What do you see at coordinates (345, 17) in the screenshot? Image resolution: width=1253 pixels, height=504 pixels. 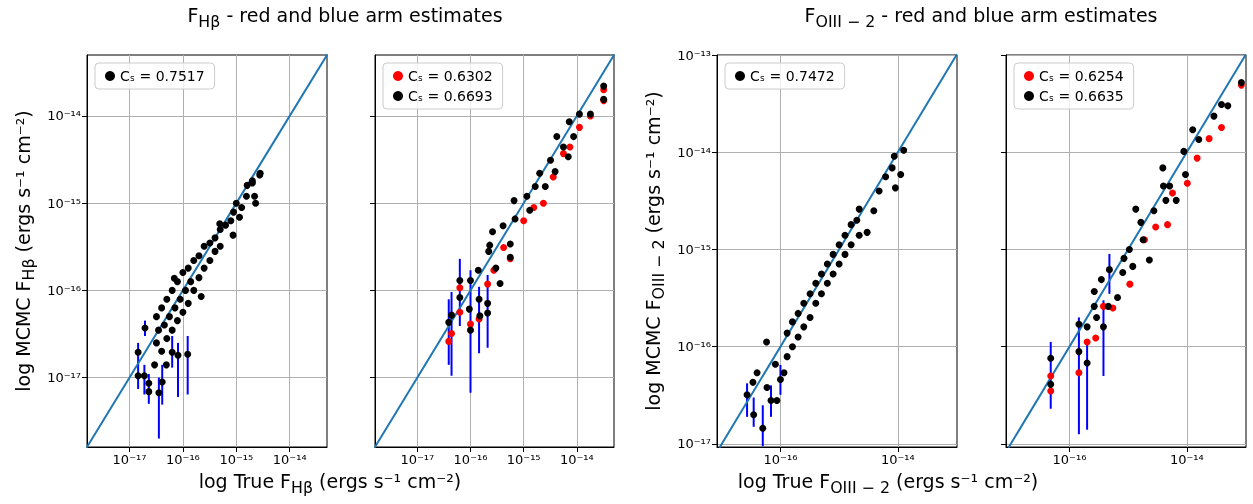 I see `chart-title: F$_{Hβ}$ - red and blue arm estimates` at bounding box center [345, 17].